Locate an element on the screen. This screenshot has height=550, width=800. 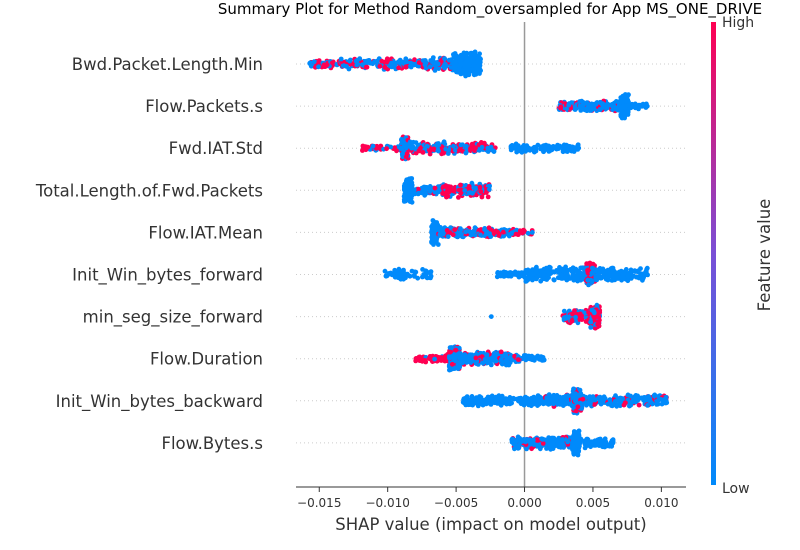
x-tick-label: 0.000 is located at coordinates (524, 503).